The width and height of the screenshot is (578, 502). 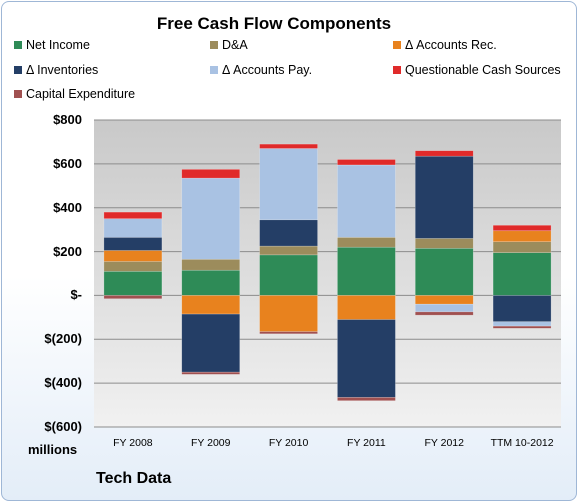 I want to click on legend-item-da: D&A, so click(x=229, y=45).